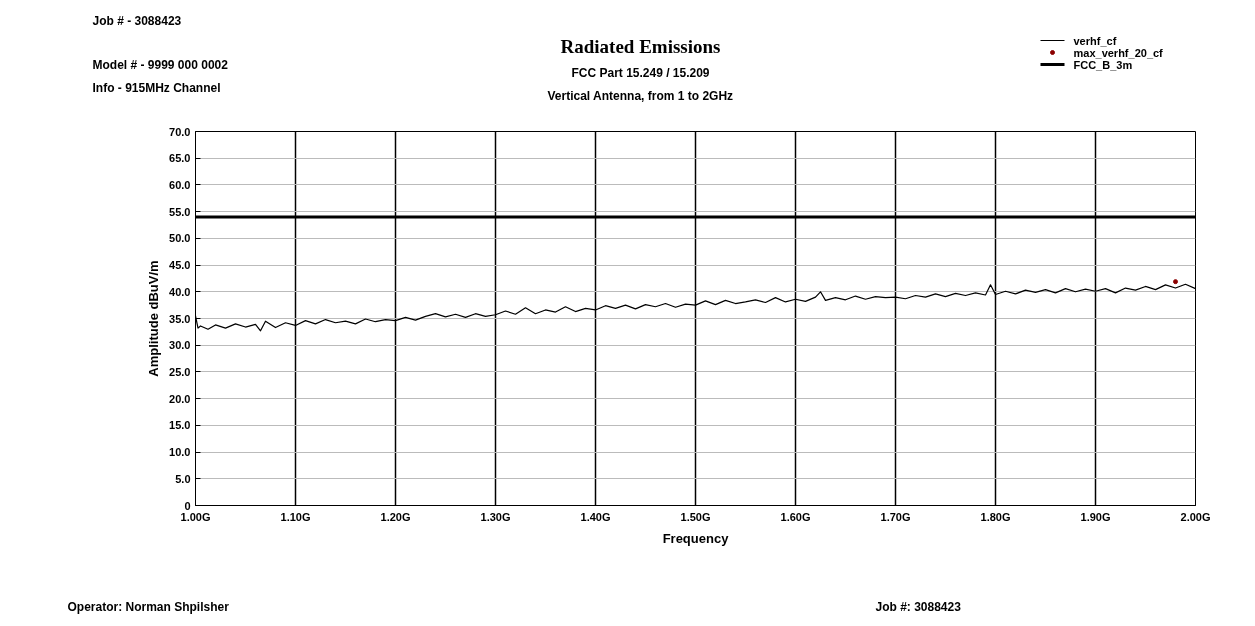  Describe the element at coordinates (918, 606) in the screenshot. I see `text: Job #: 3088423` at that location.